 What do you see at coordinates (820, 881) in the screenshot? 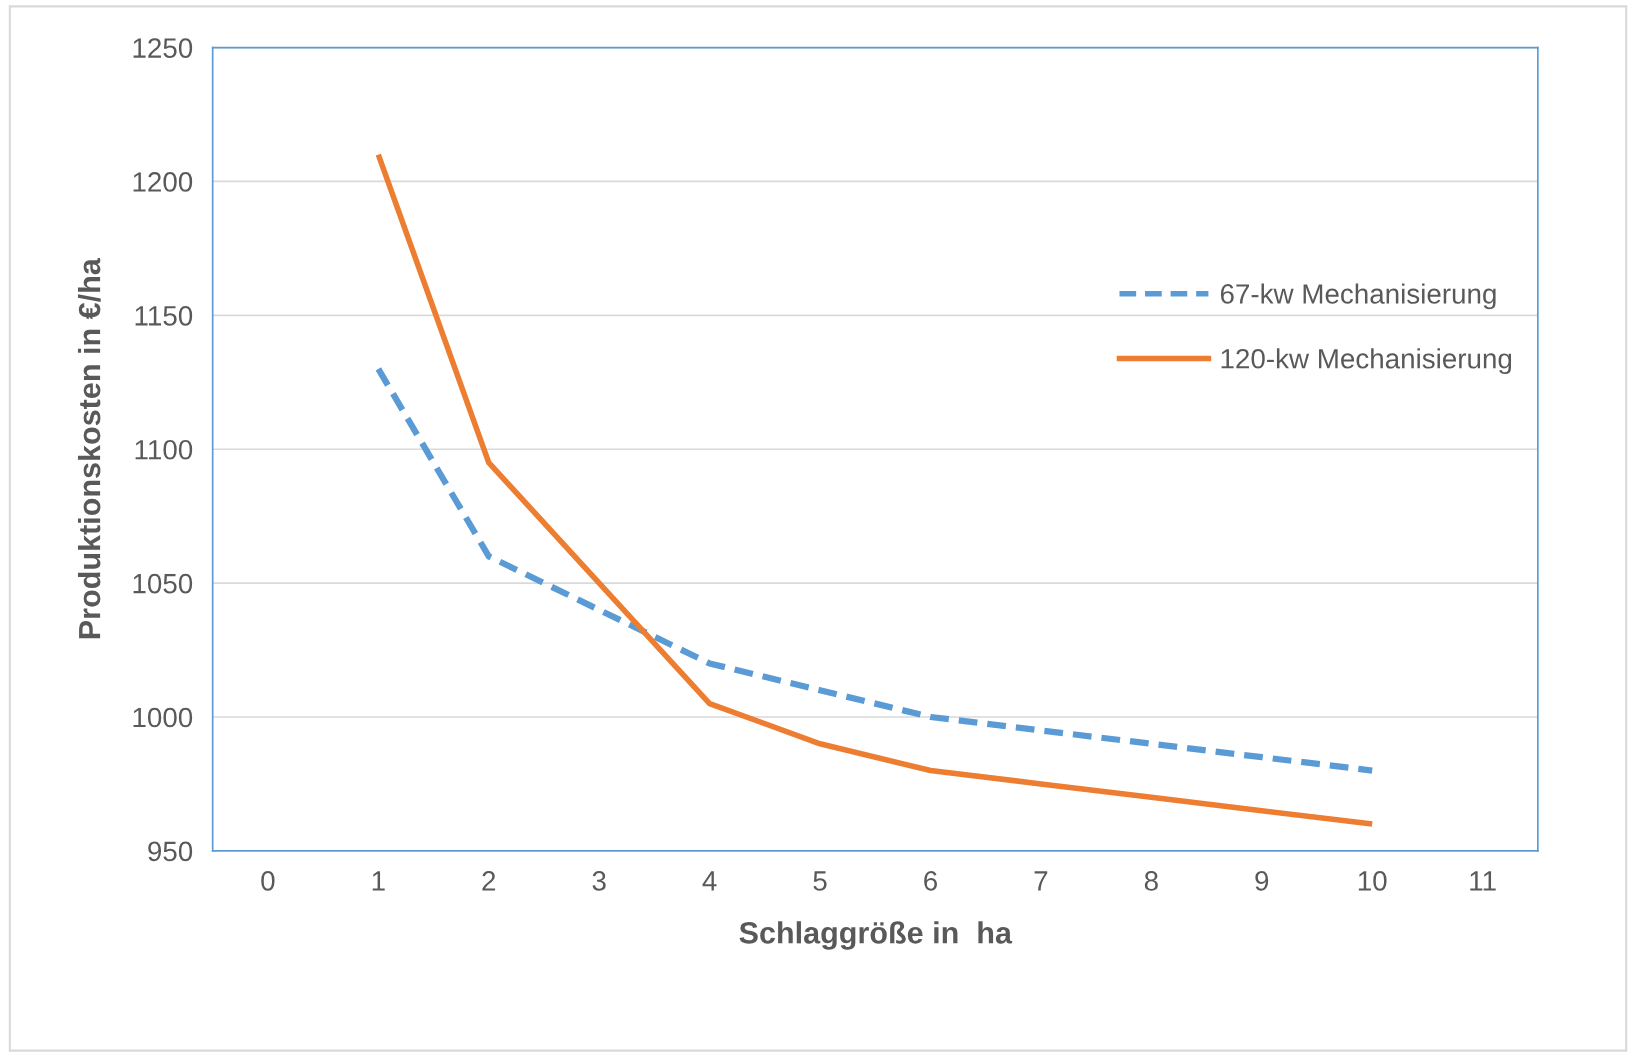
I see `x-tick-label: 5` at bounding box center [820, 881].